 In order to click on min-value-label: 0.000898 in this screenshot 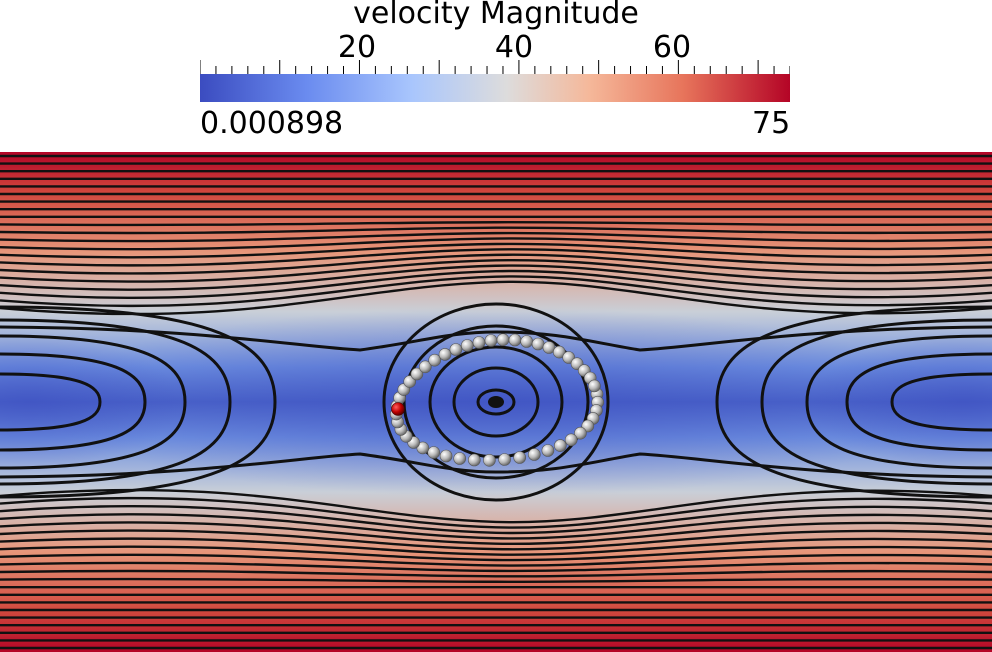, I will do `click(272, 123)`.